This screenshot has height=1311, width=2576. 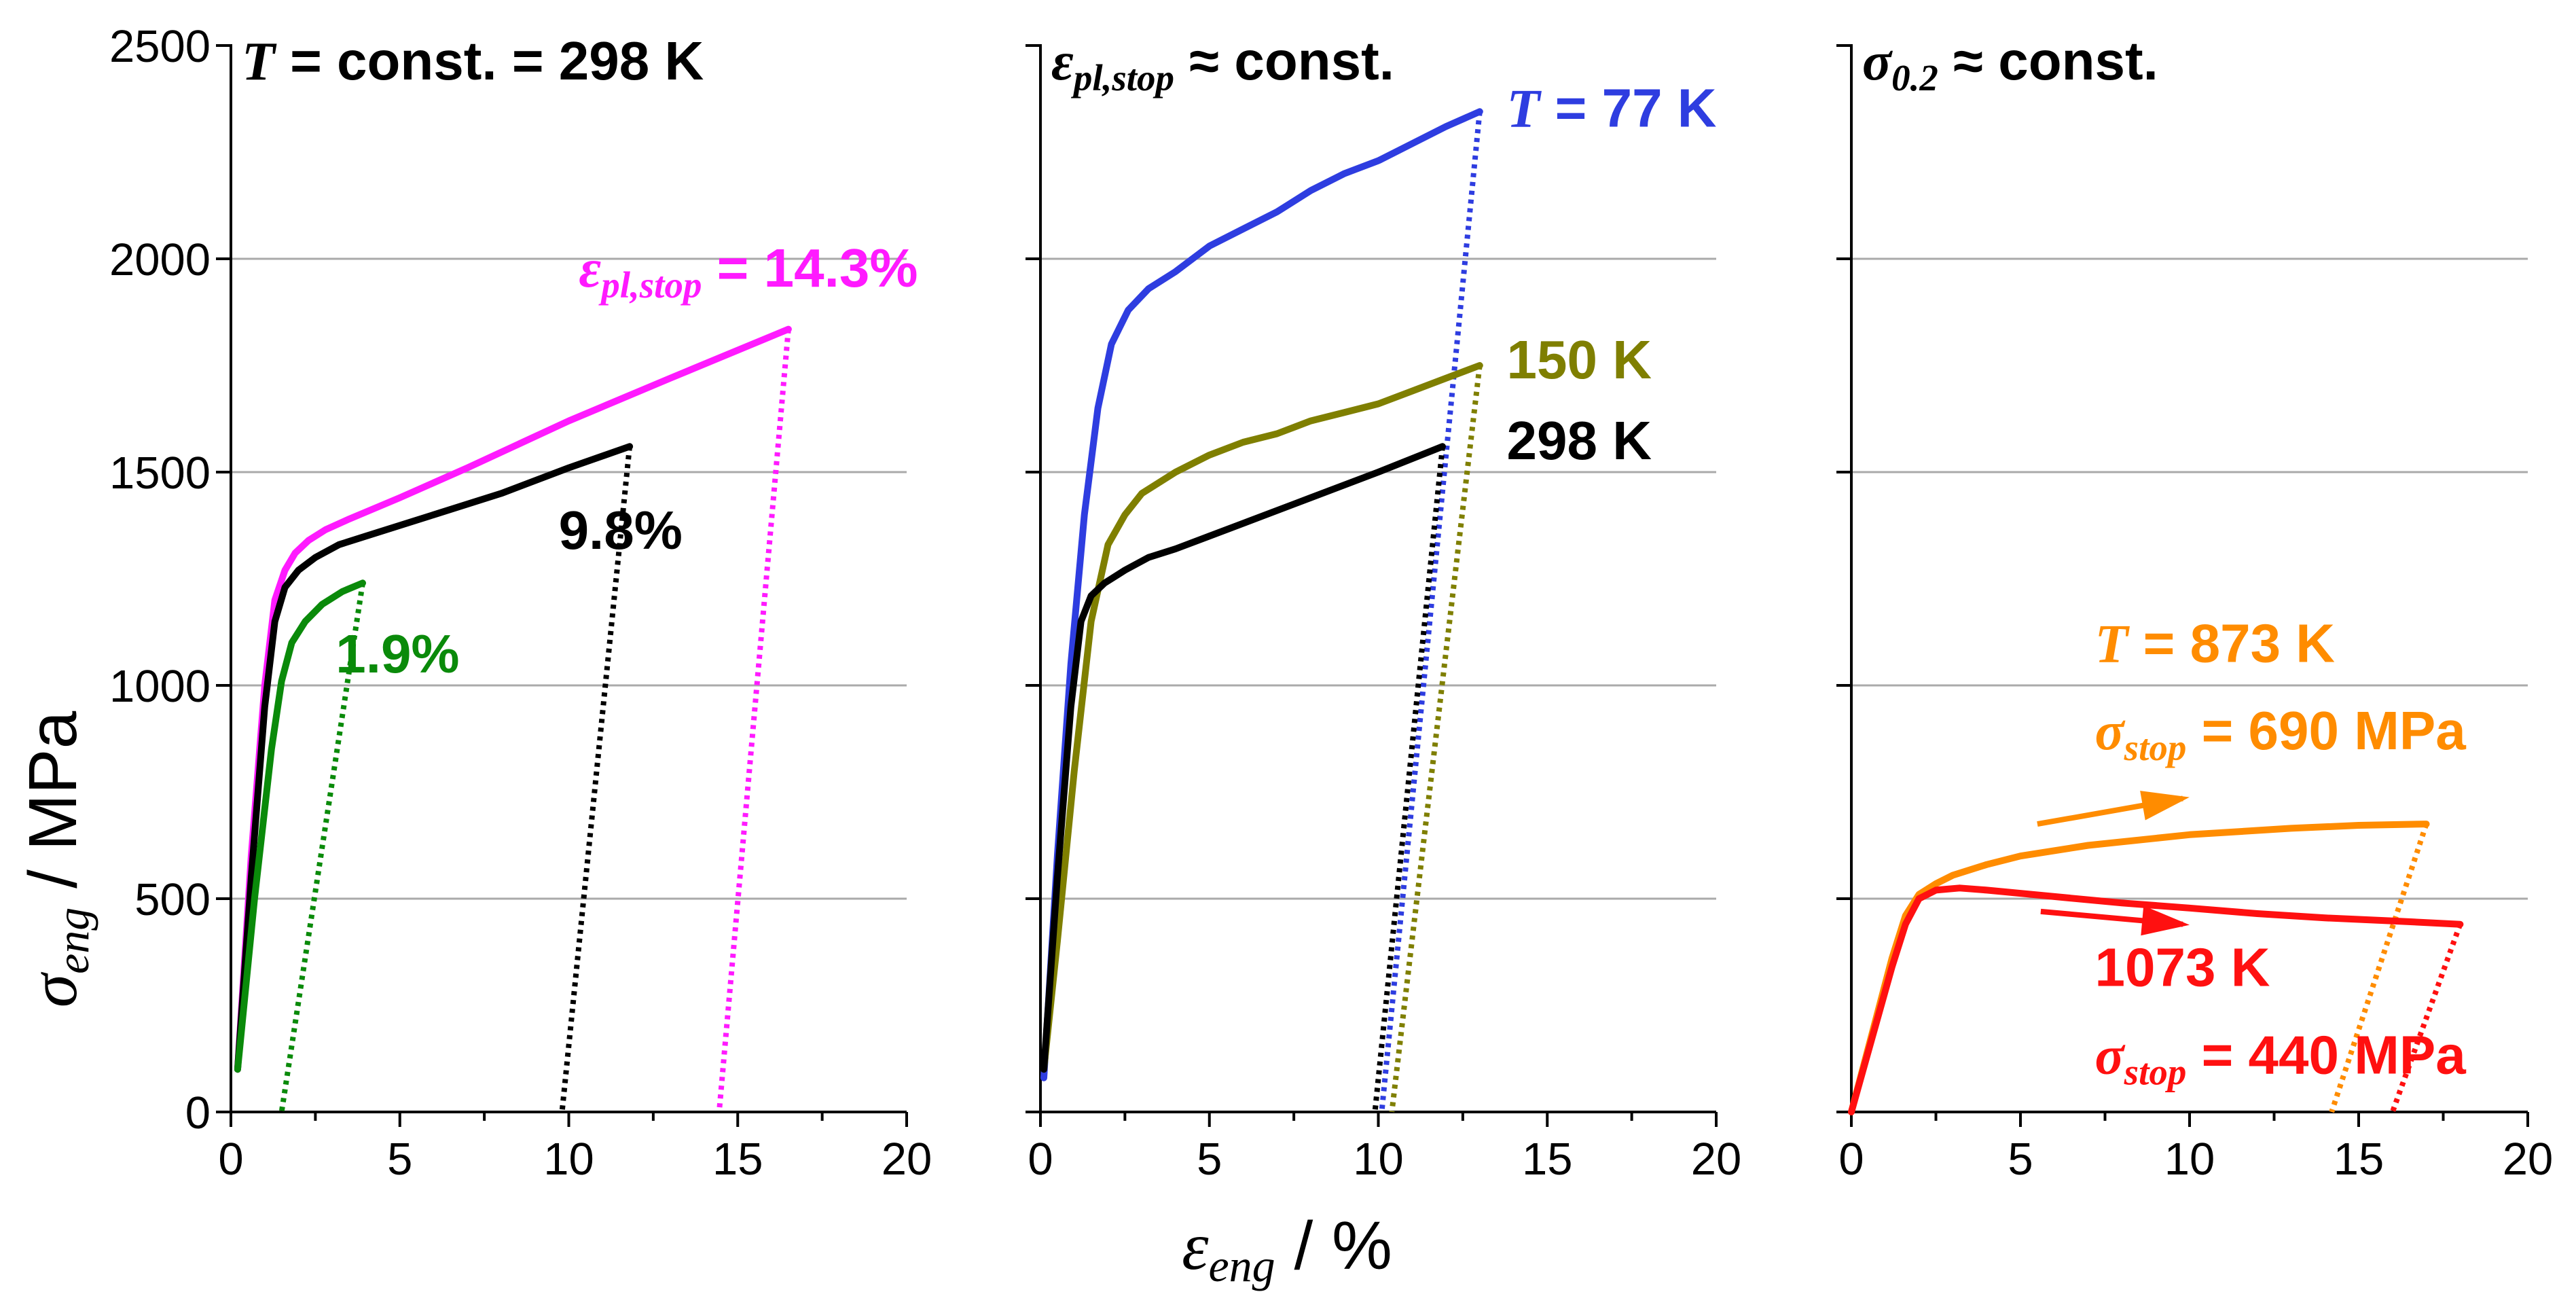 What do you see at coordinates (1287, 1249) in the screenshot?
I see `x-axis-title: εeng / %` at bounding box center [1287, 1249].